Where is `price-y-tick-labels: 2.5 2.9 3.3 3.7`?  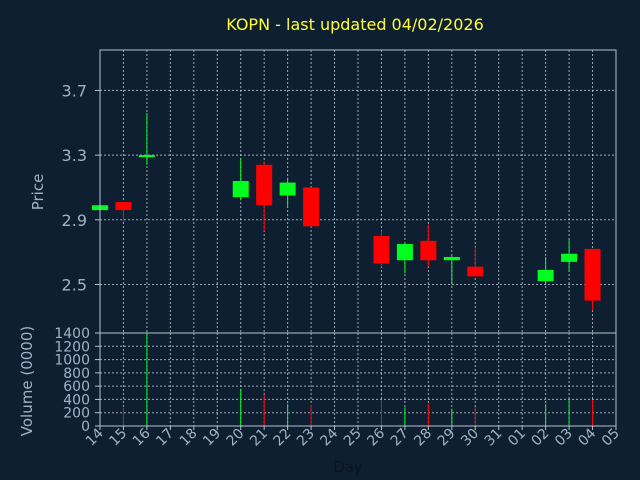 price-y-tick-labels: 2.5 2.9 3.3 3.7 is located at coordinates (81, 187).